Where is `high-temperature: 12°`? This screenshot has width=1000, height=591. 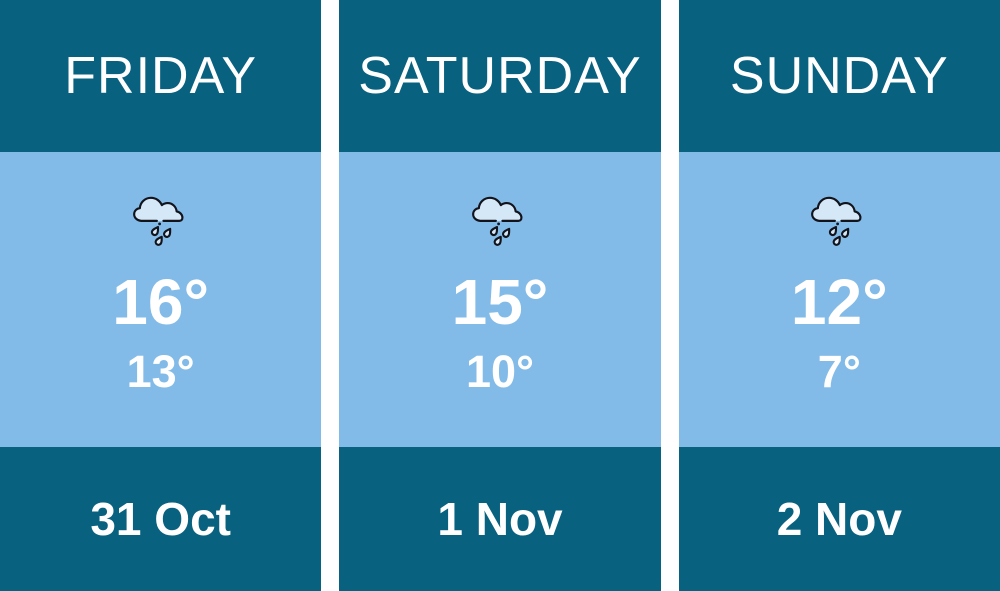 high-temperature: 12° is located at coordinates (839, 302).